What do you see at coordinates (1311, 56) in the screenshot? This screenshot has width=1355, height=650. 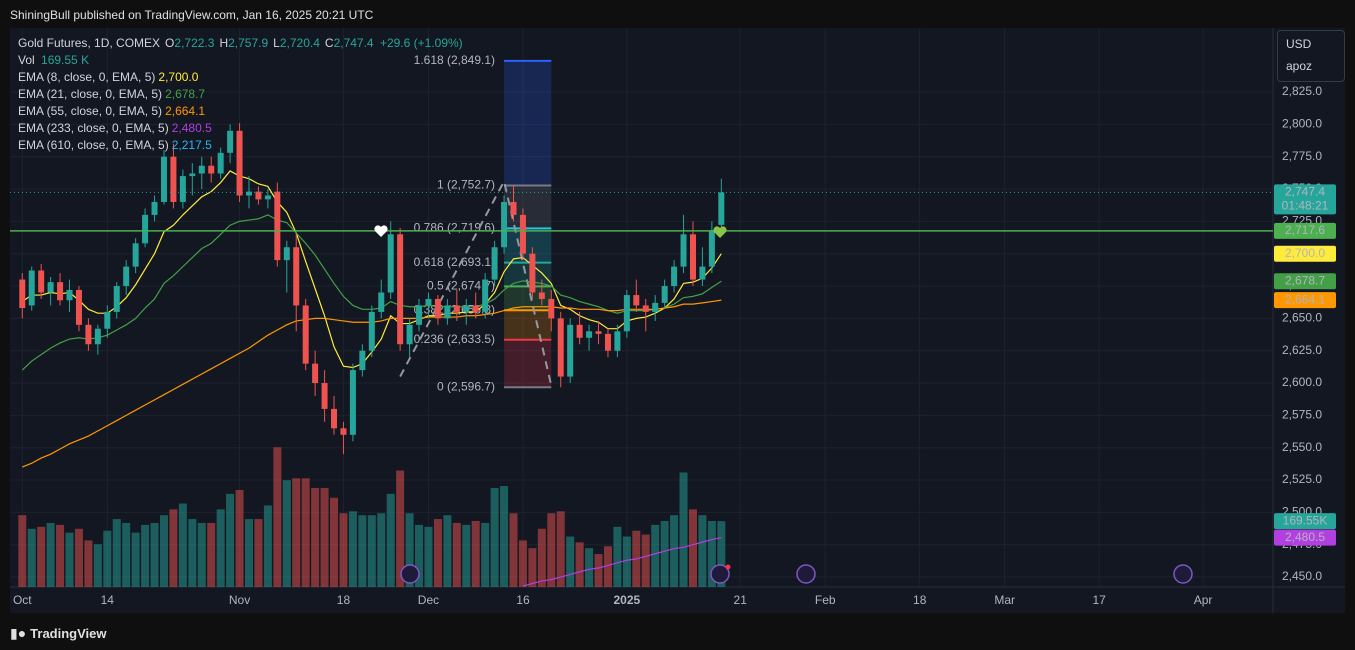 I see `account-box: USD apoz` at bounding box center [1311, 56].